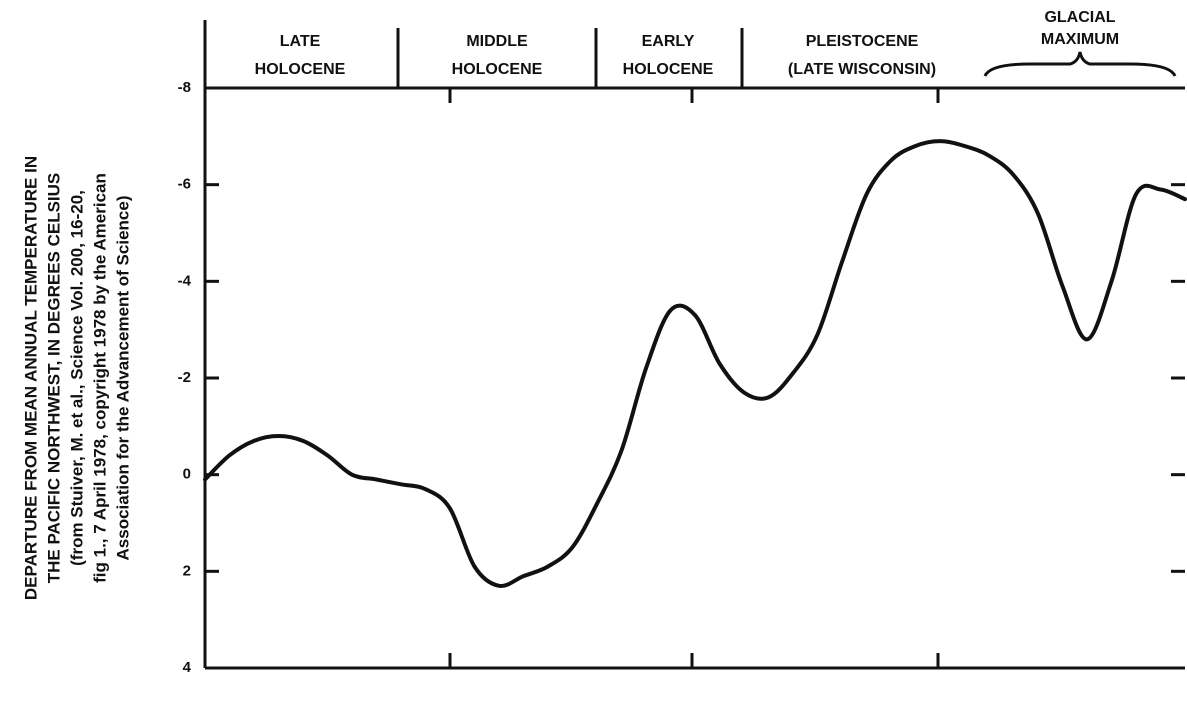  Describe the element at coordinates (187, 570) in the screenshot. I see `y-tick-label: 2` at that location.